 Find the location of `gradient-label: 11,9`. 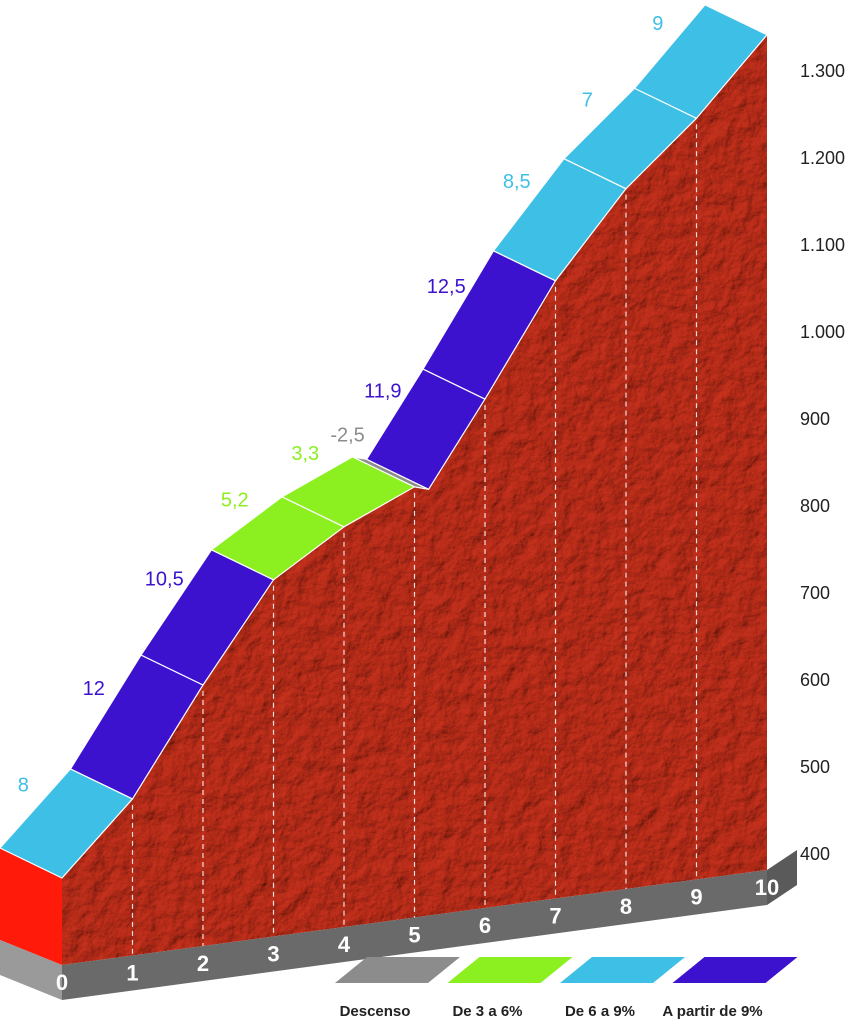

gradient-label: 11,9 is located at coordinates (382, 391).